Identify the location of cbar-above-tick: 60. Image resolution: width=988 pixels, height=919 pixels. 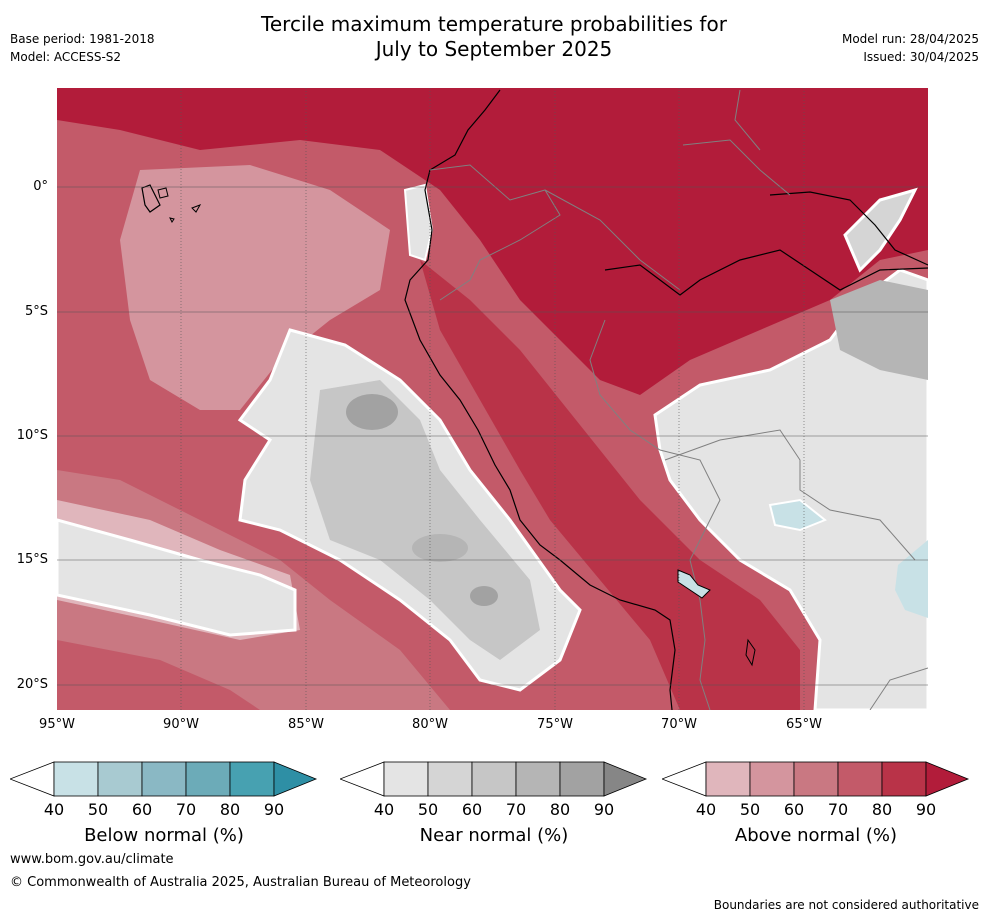
(794, 809).